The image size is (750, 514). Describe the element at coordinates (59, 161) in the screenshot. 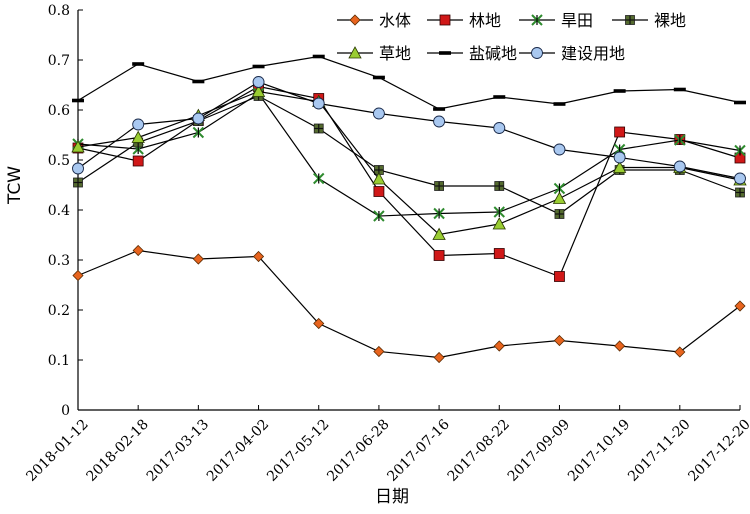

I see `y-tick-label: 0.5` at that location.